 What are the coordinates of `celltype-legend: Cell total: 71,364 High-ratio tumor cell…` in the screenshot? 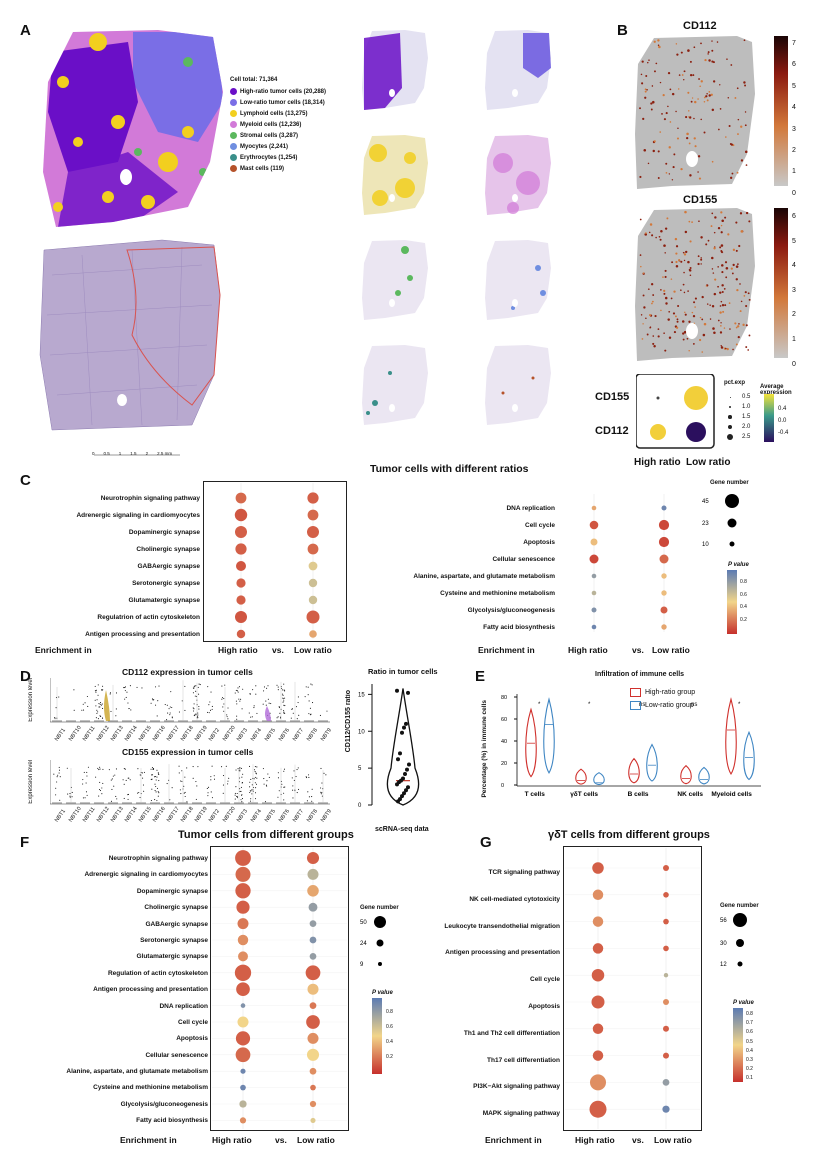 It's located at (278, 125).